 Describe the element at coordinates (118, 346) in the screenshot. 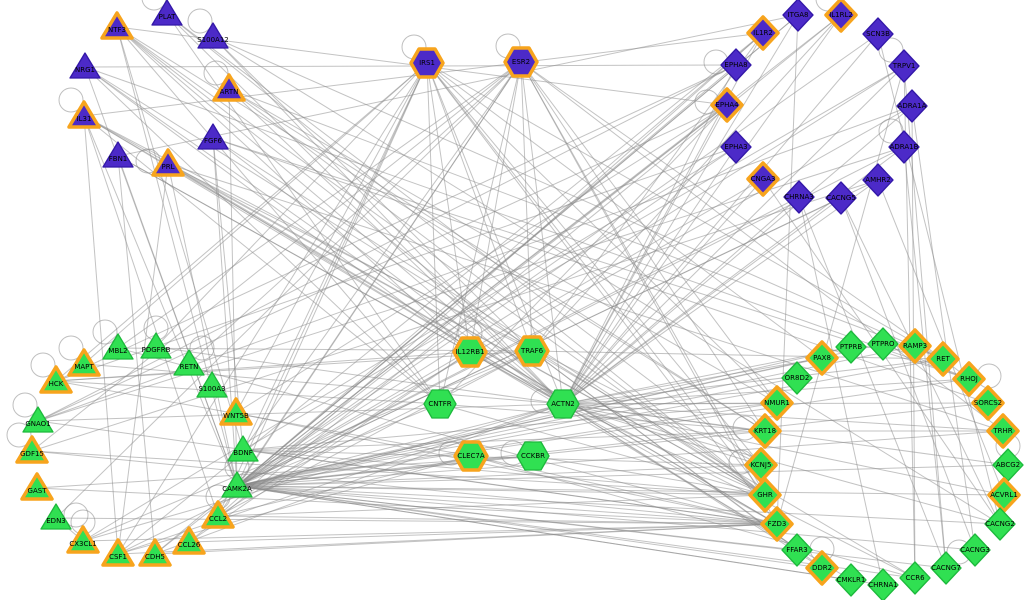

I see `node-MBL2: MBL2` at that location.